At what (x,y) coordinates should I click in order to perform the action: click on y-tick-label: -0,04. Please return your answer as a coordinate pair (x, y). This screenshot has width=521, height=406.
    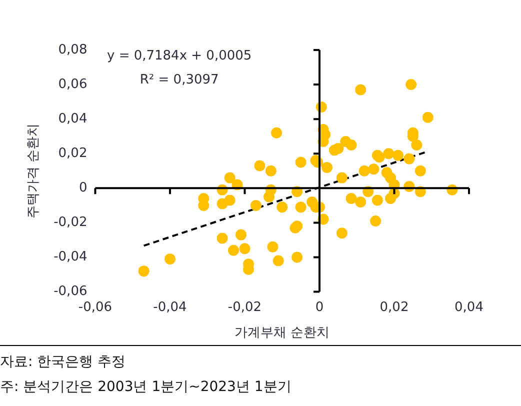
    Looking at the image, I should click on (71, 257).